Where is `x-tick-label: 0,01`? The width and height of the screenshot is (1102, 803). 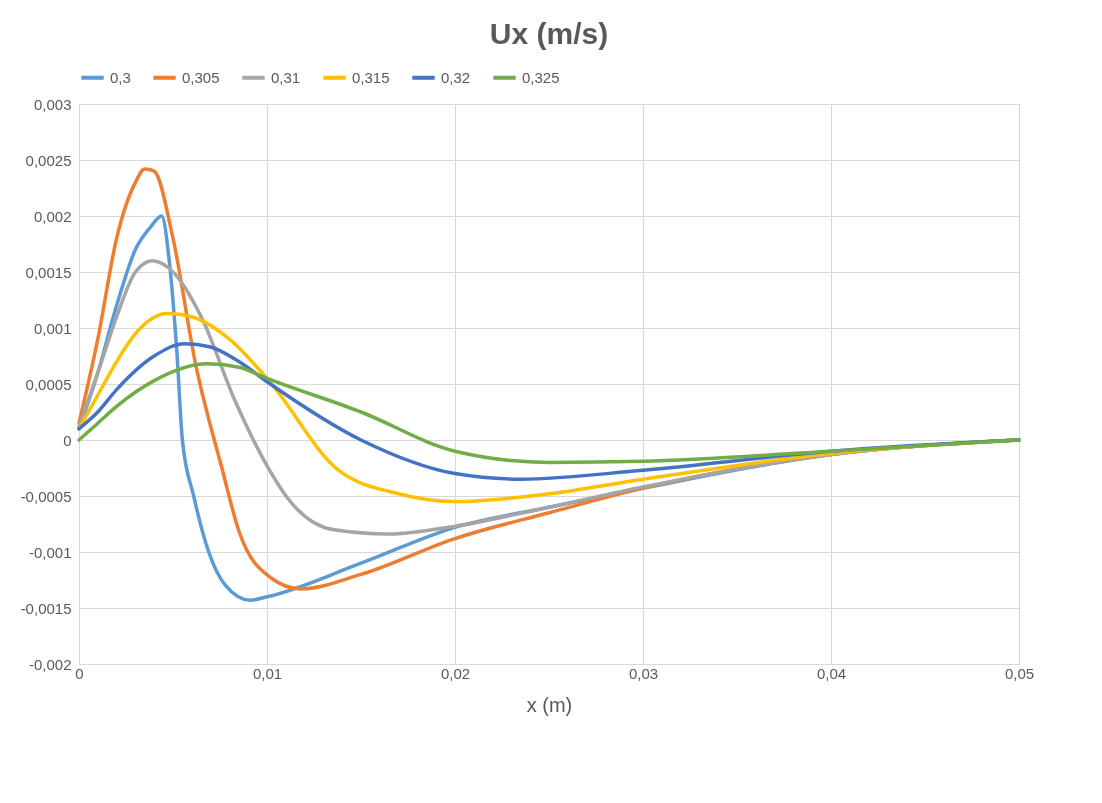
x-tick-label: 0,01 is located at coordinates (267, 673).